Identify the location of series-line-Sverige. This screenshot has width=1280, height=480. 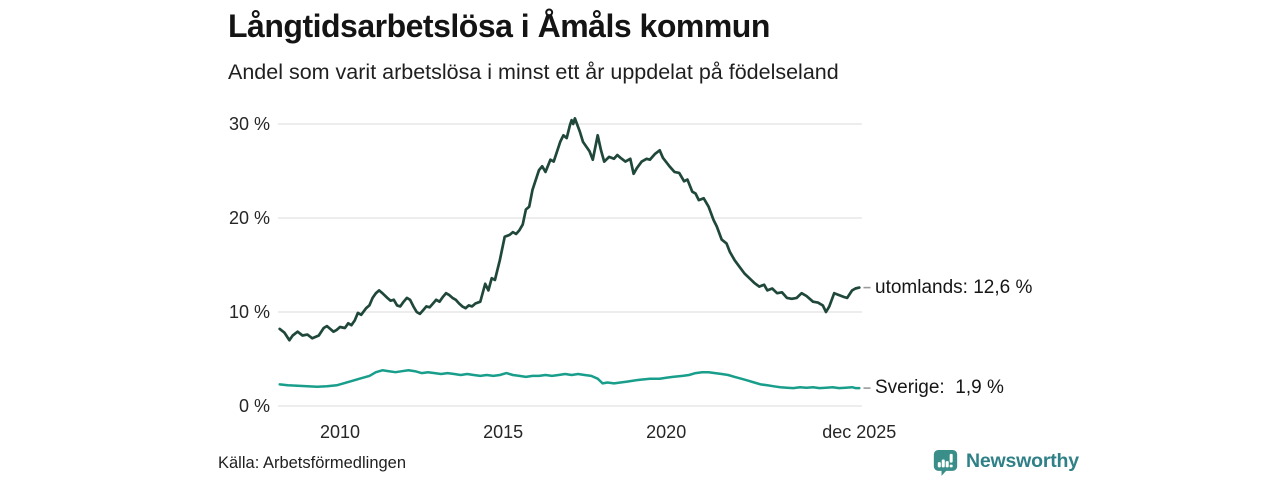
(569, 379).